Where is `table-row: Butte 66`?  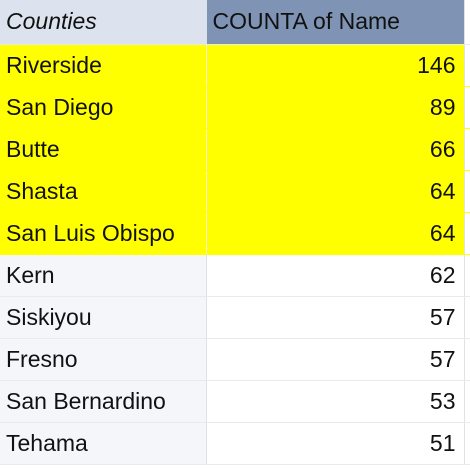 table-row: Butte 66 is located at coordinates (235, 149).